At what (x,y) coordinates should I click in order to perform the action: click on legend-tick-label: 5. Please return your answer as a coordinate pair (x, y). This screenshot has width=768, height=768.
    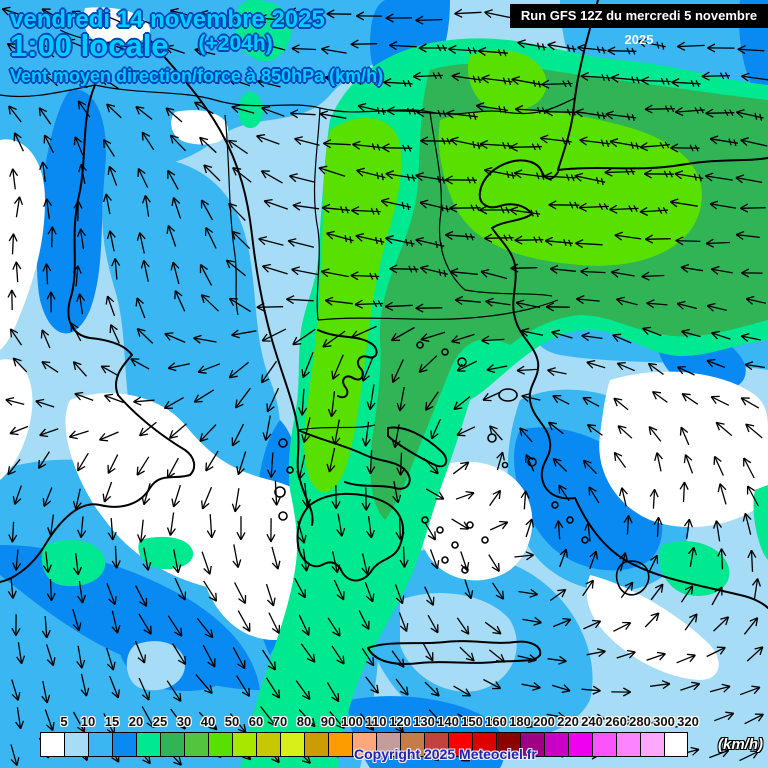
    Looking at the image, I should click on (64, 721).